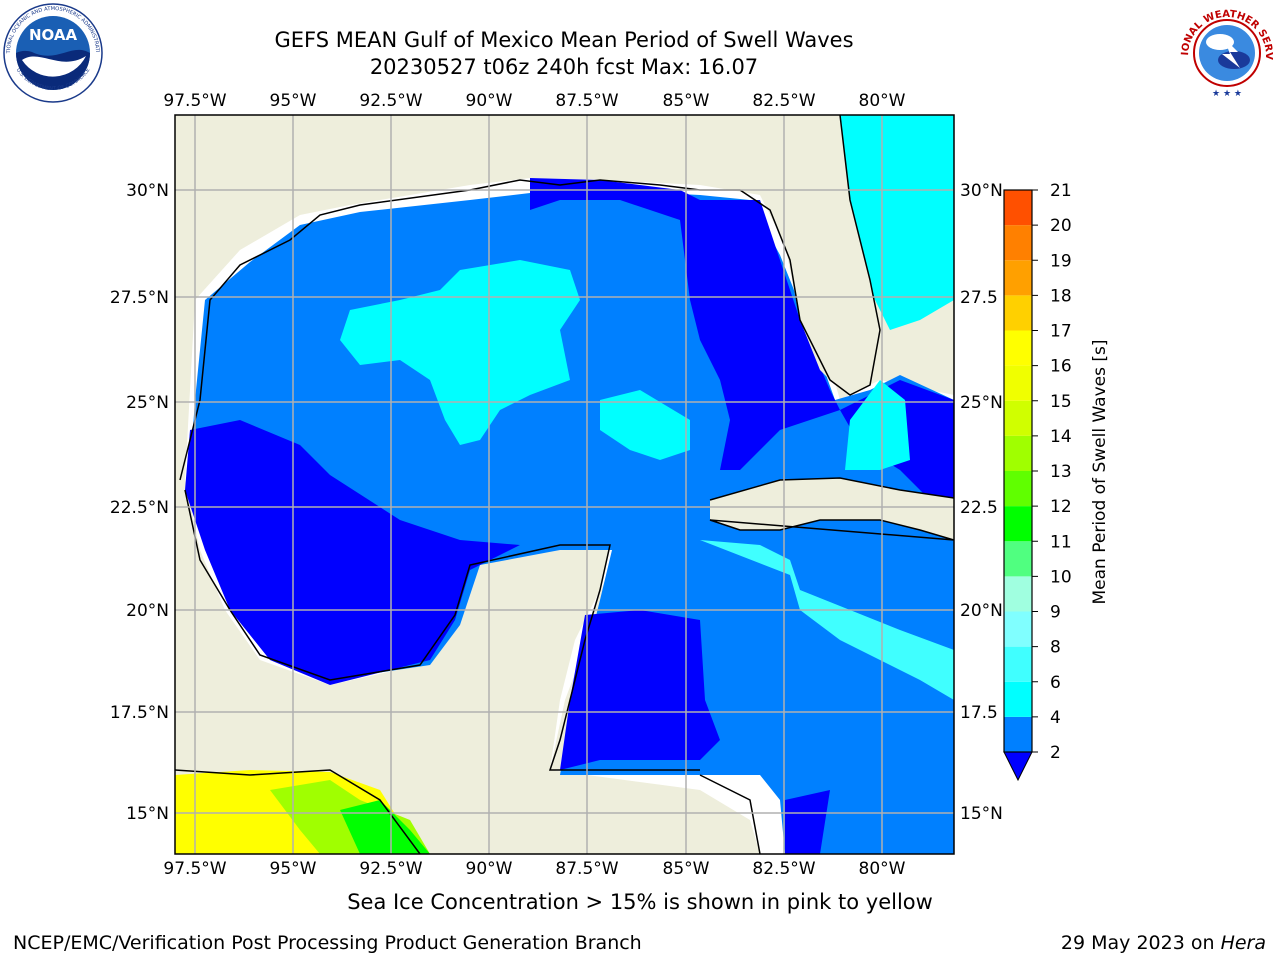  I want to click on colorbar-tick-label: 19, so click(1061, 261).